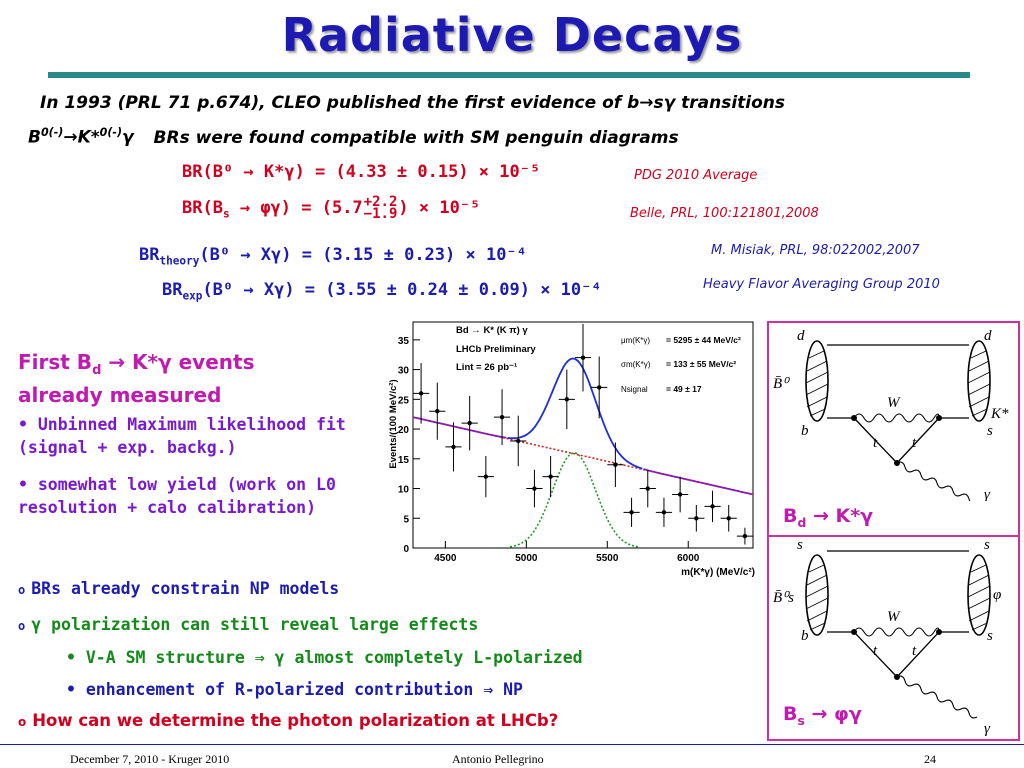  I want to click on feynman-diagram-bd: d d B̄⁰ K* W b t t s γ, so click(891, 416).